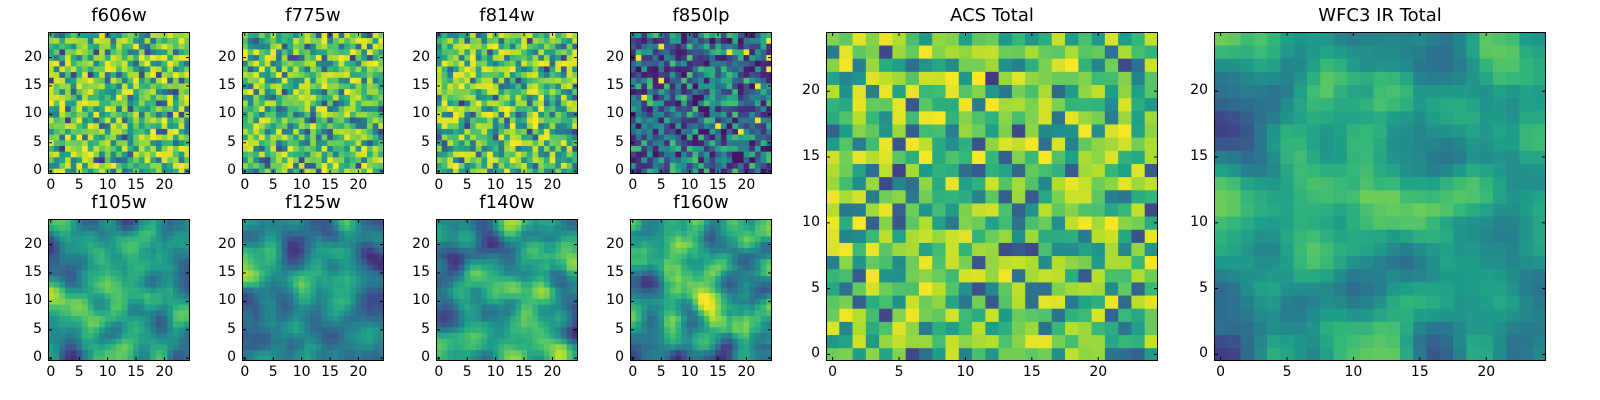  I want to click on axes-frame, so click(119, 290).